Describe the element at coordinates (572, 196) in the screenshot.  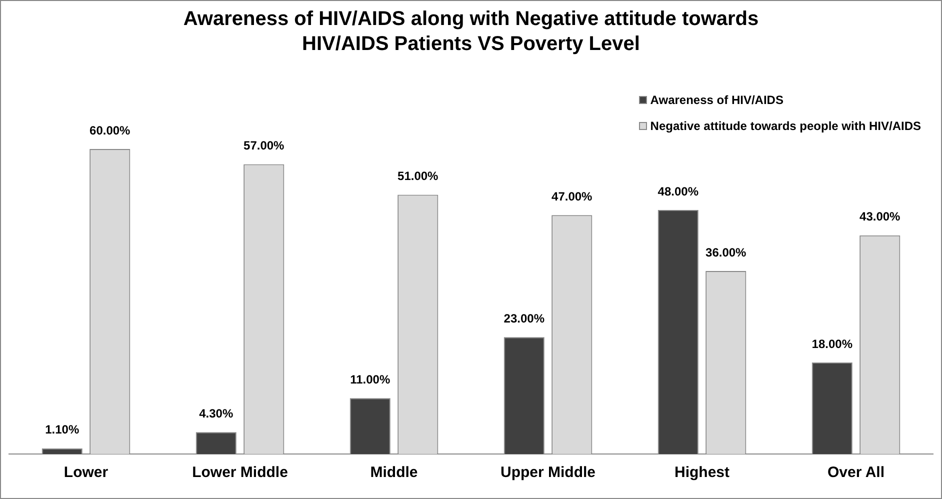
I see `data-label: 47.00%` at that location.